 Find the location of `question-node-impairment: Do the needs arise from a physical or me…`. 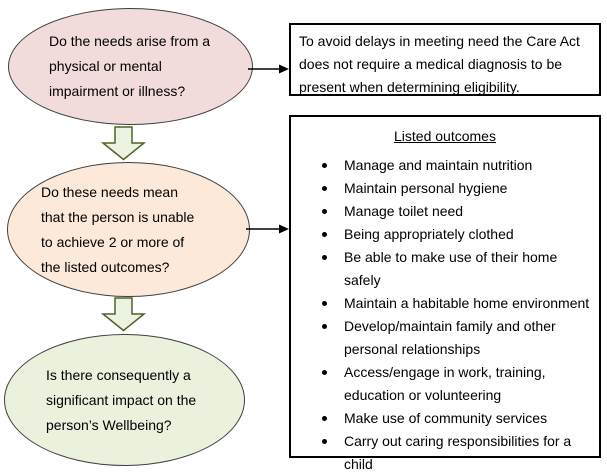

question-node-impairment: Do the needs arise from a physical or me… is located at coordinates (130, 66).